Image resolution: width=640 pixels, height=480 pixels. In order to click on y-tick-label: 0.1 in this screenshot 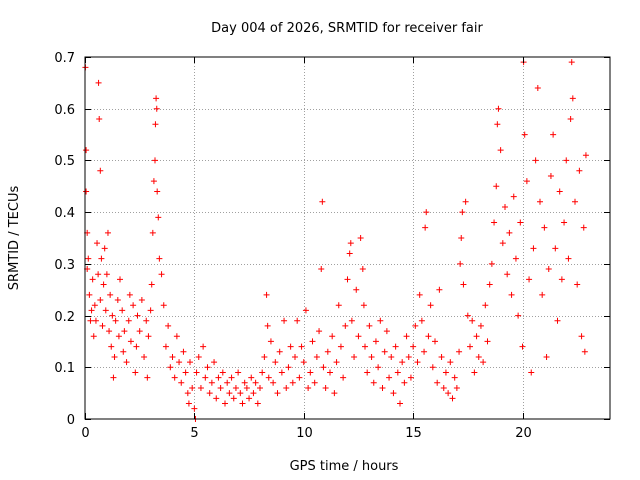, I will do `click(64, 368)`.